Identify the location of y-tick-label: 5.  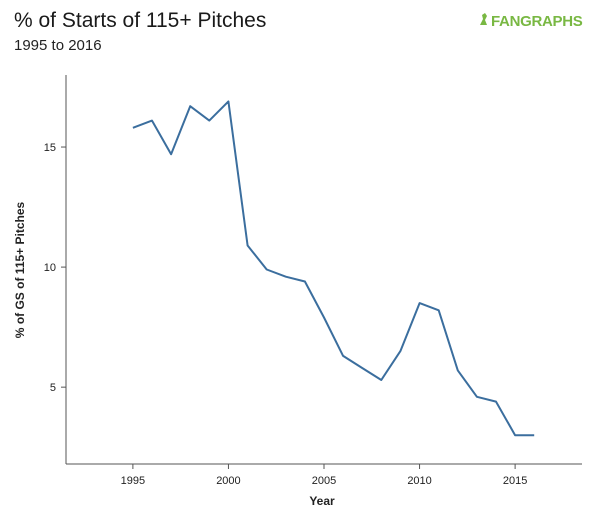
(53, 388).